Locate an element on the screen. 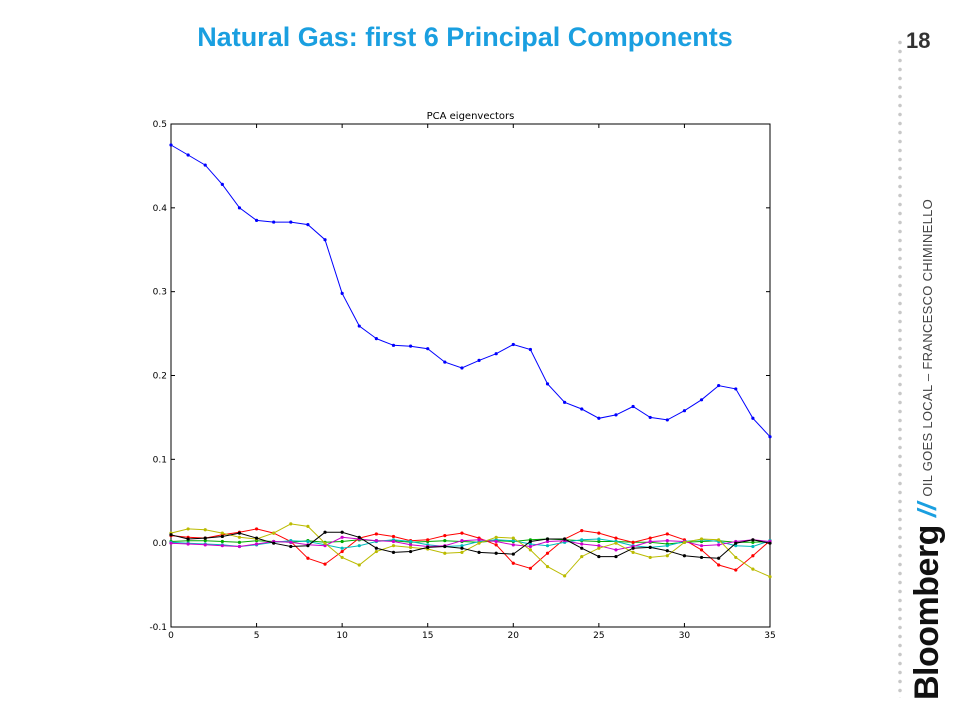 The image size is (960, 720). y-tick-label: 0.4 is located at coordinates (160, 209).